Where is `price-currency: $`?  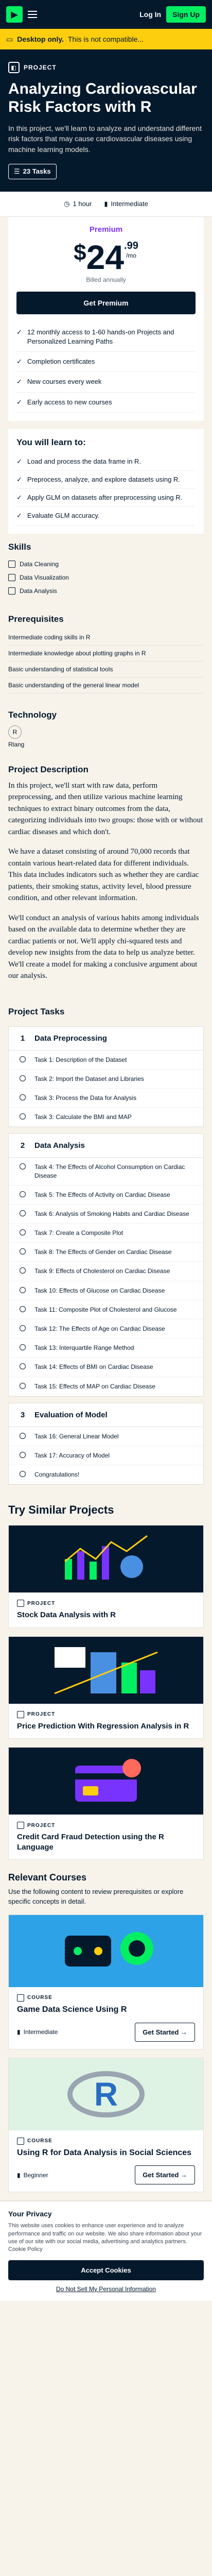 price-currency: $ is located at coordinates (80, 252).